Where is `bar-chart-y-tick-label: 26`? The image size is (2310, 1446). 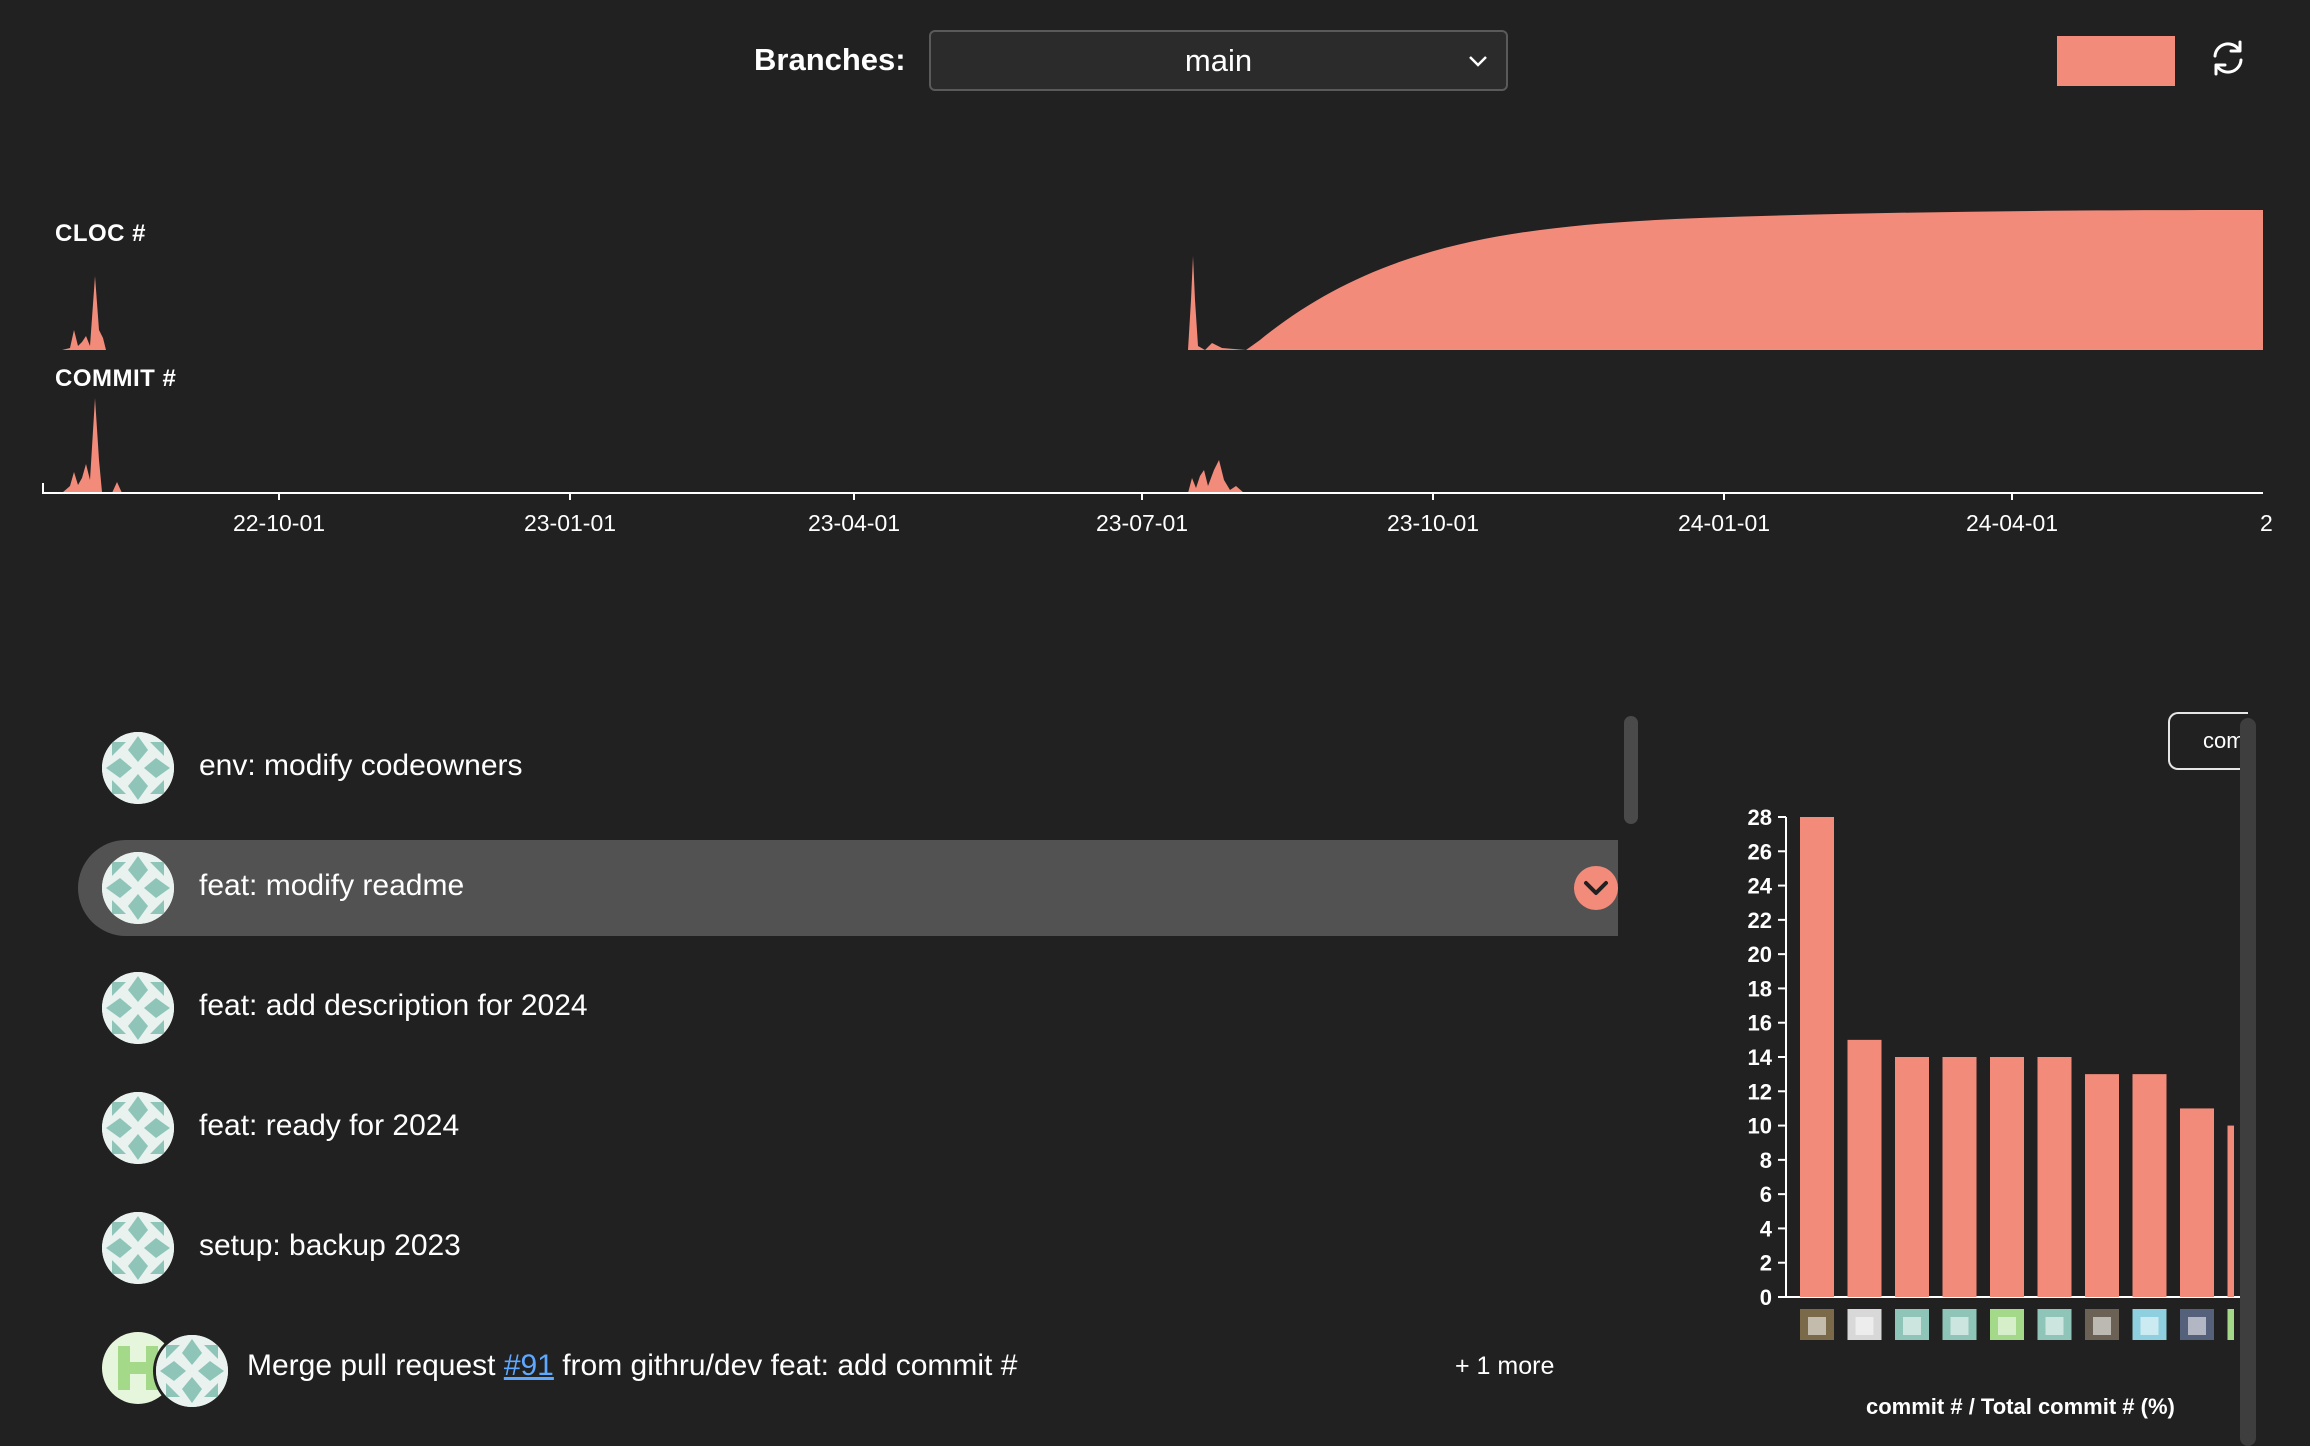
bar-chart-y-tick-label: 26 is located at coordinates (1760, 851).